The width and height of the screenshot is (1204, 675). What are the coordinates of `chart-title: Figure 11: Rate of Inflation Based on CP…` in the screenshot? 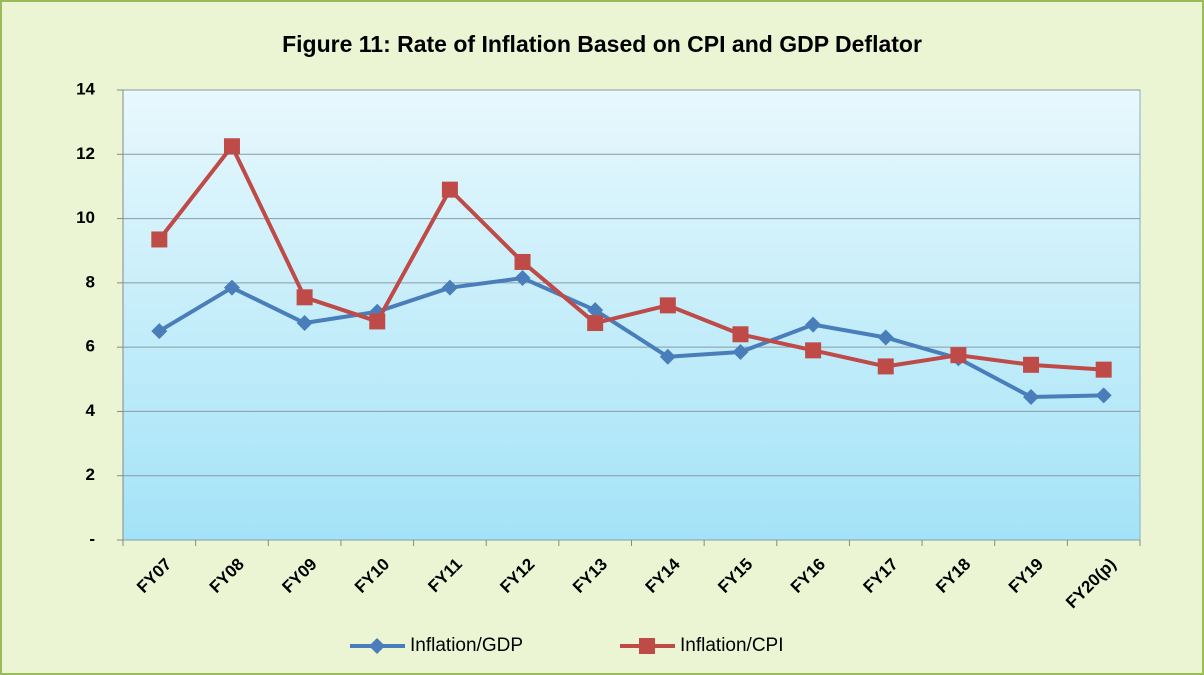 It's located at (602, 44).